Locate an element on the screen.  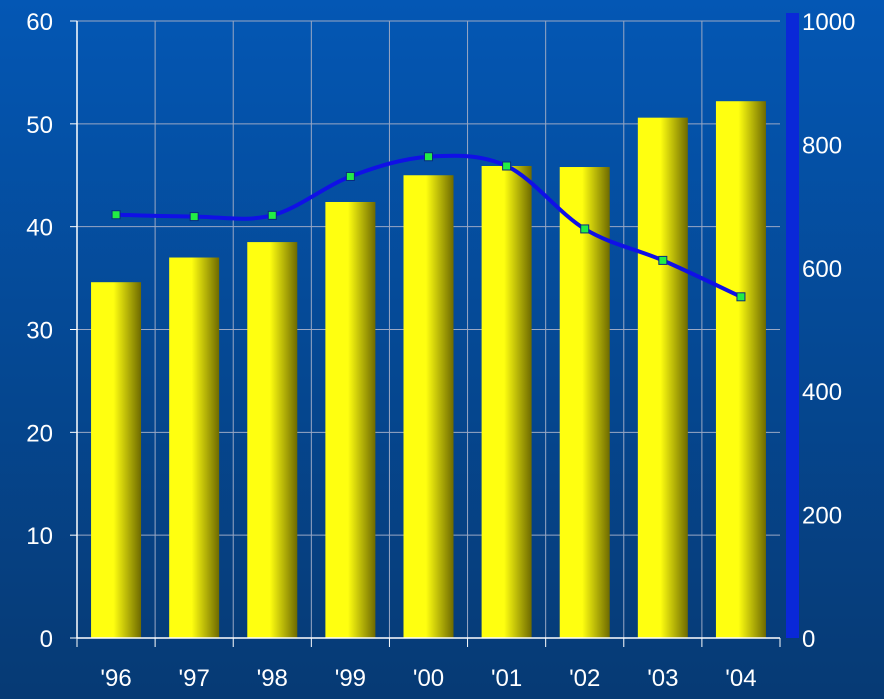
y-tick-label: 0 is located at coordinates (46, 639).